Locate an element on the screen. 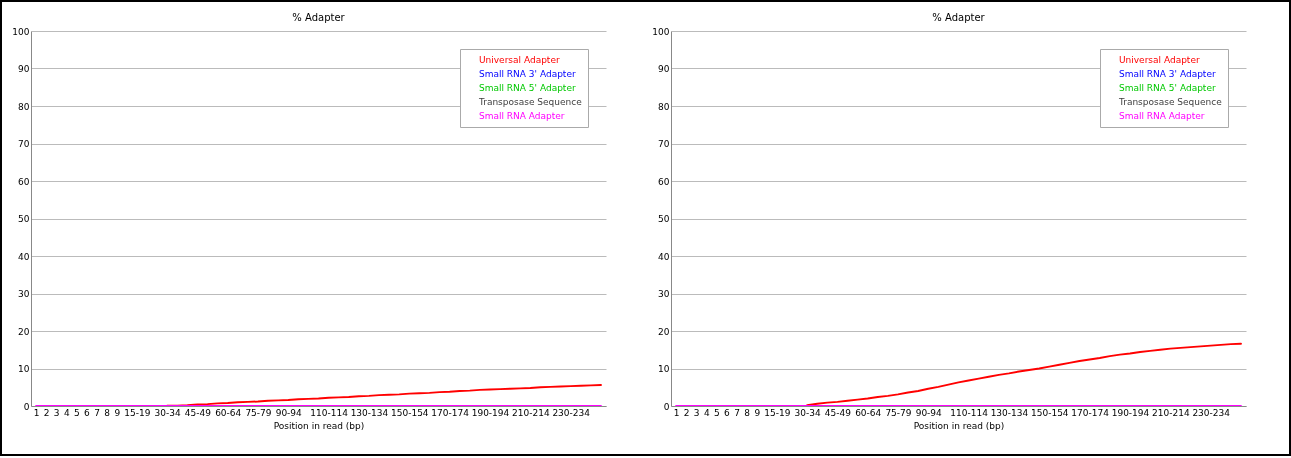 The height and width of the screenshot is (458, 1291). line-series is located at coordinates (1024, 374).